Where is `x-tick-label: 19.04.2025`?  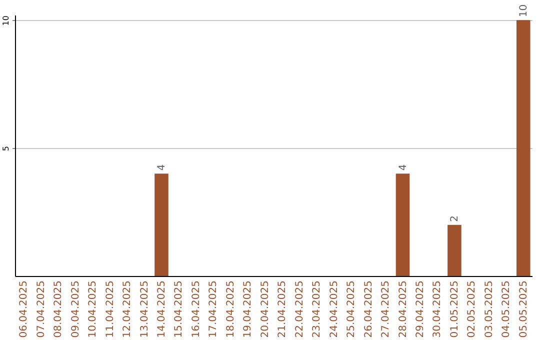
x-tick-label: 19.04.2025 is located at coordinates (248, 309).